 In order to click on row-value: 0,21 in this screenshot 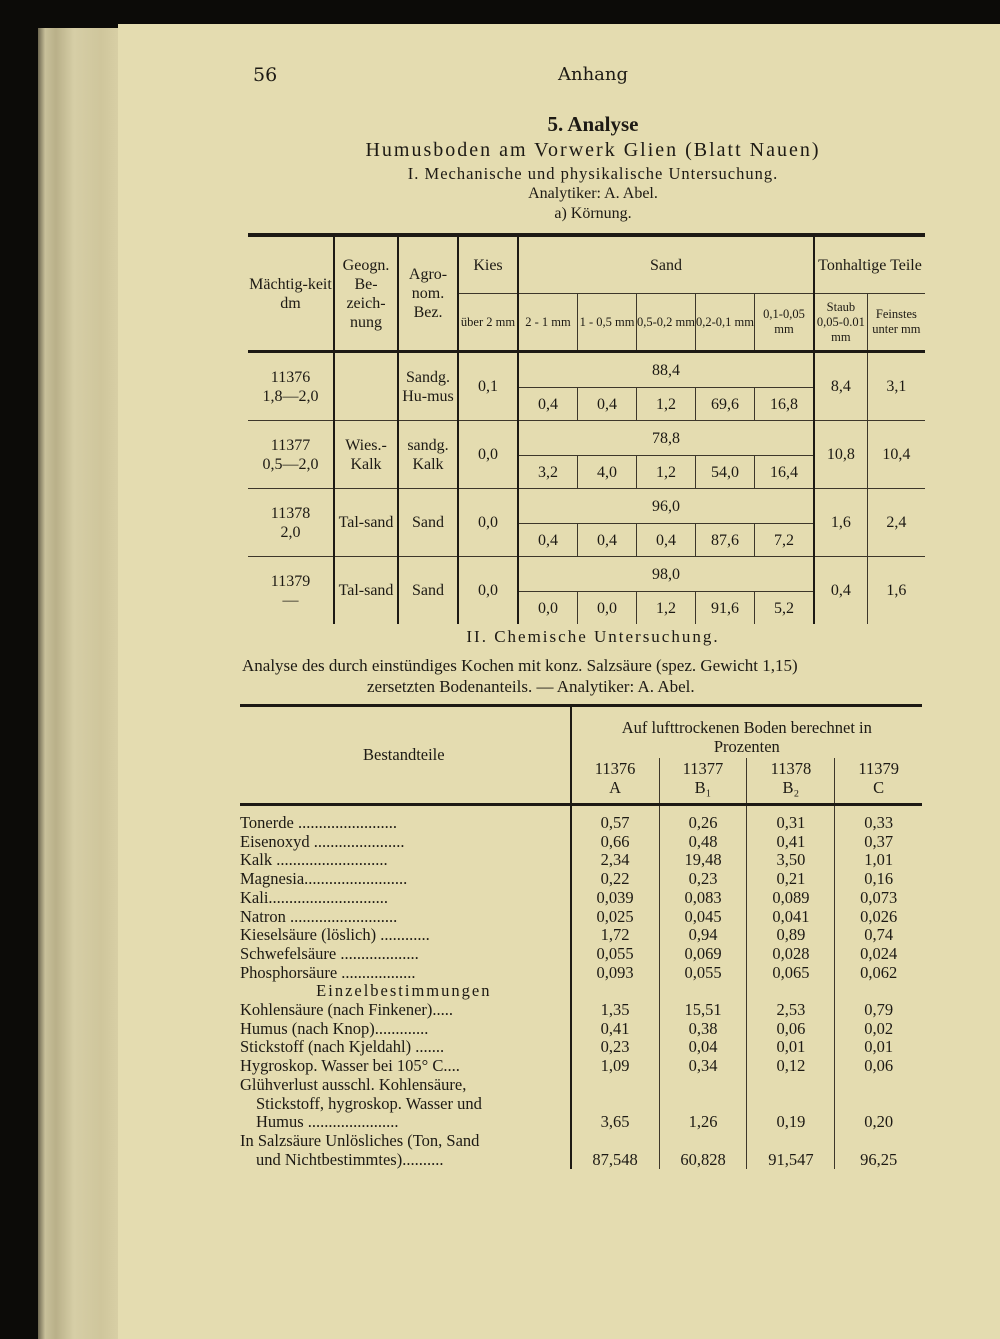, I will do `click(791, 879)`.